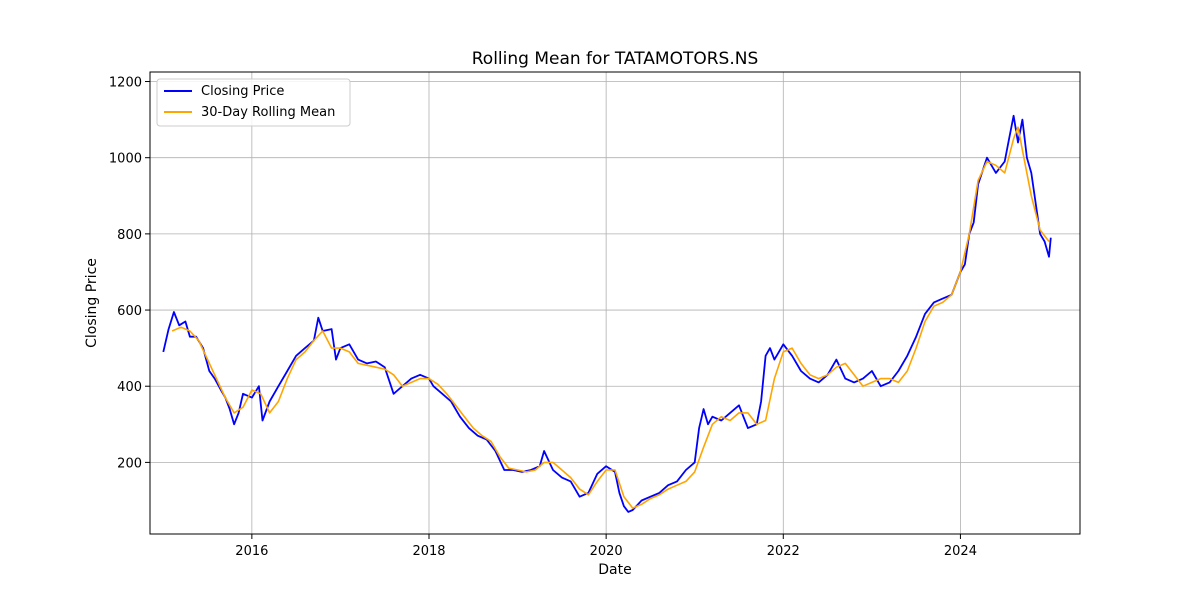 The height and width of the screenshot is (600, 1200). What do you see at coordinates (242, 91) in the screenshot?
I see `legend-label-closing-price: Closing Price` at bounding box center [242, 91].